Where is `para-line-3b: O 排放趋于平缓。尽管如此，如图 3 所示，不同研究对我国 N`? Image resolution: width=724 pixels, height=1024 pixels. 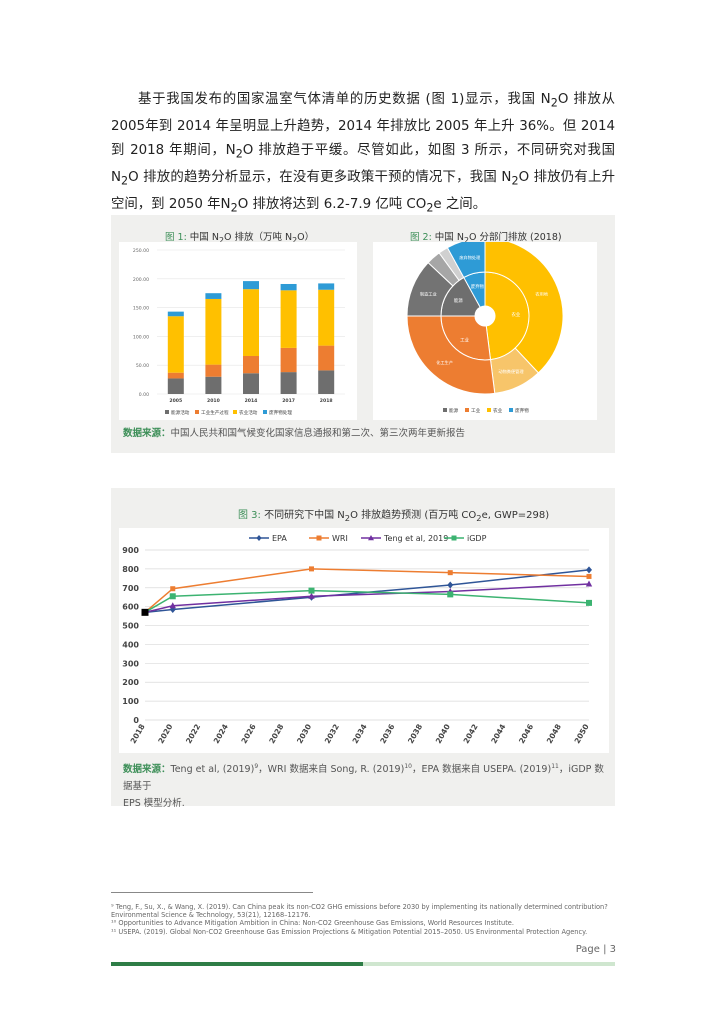 para-line-3b: O 排放趋于平缓。尽管如此，如图 3 所示，不同研究对我国 N is located at coordinates (363, 164).